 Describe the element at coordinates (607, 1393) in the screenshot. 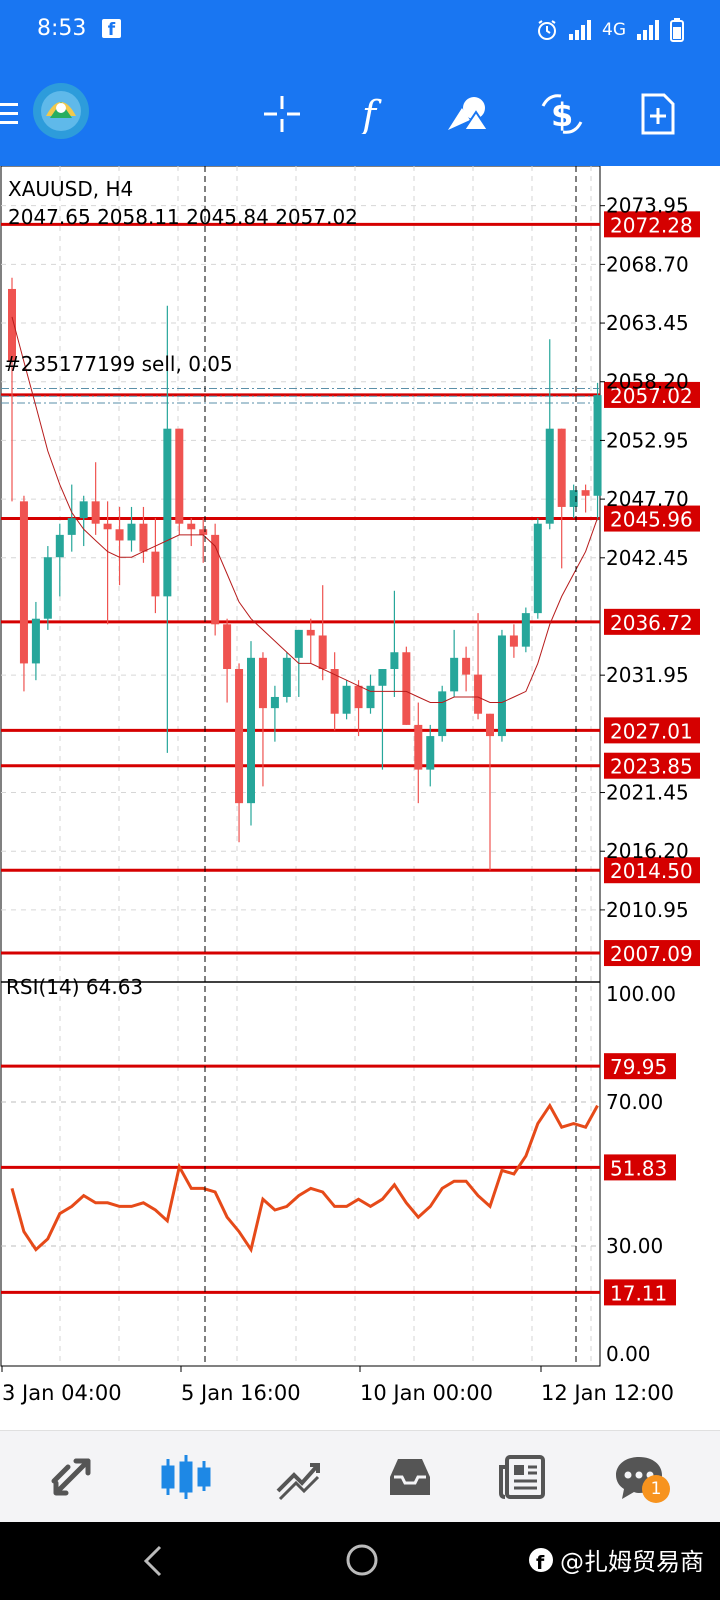

I see `time-tick-label: 12 Jan 12:00` at that location.